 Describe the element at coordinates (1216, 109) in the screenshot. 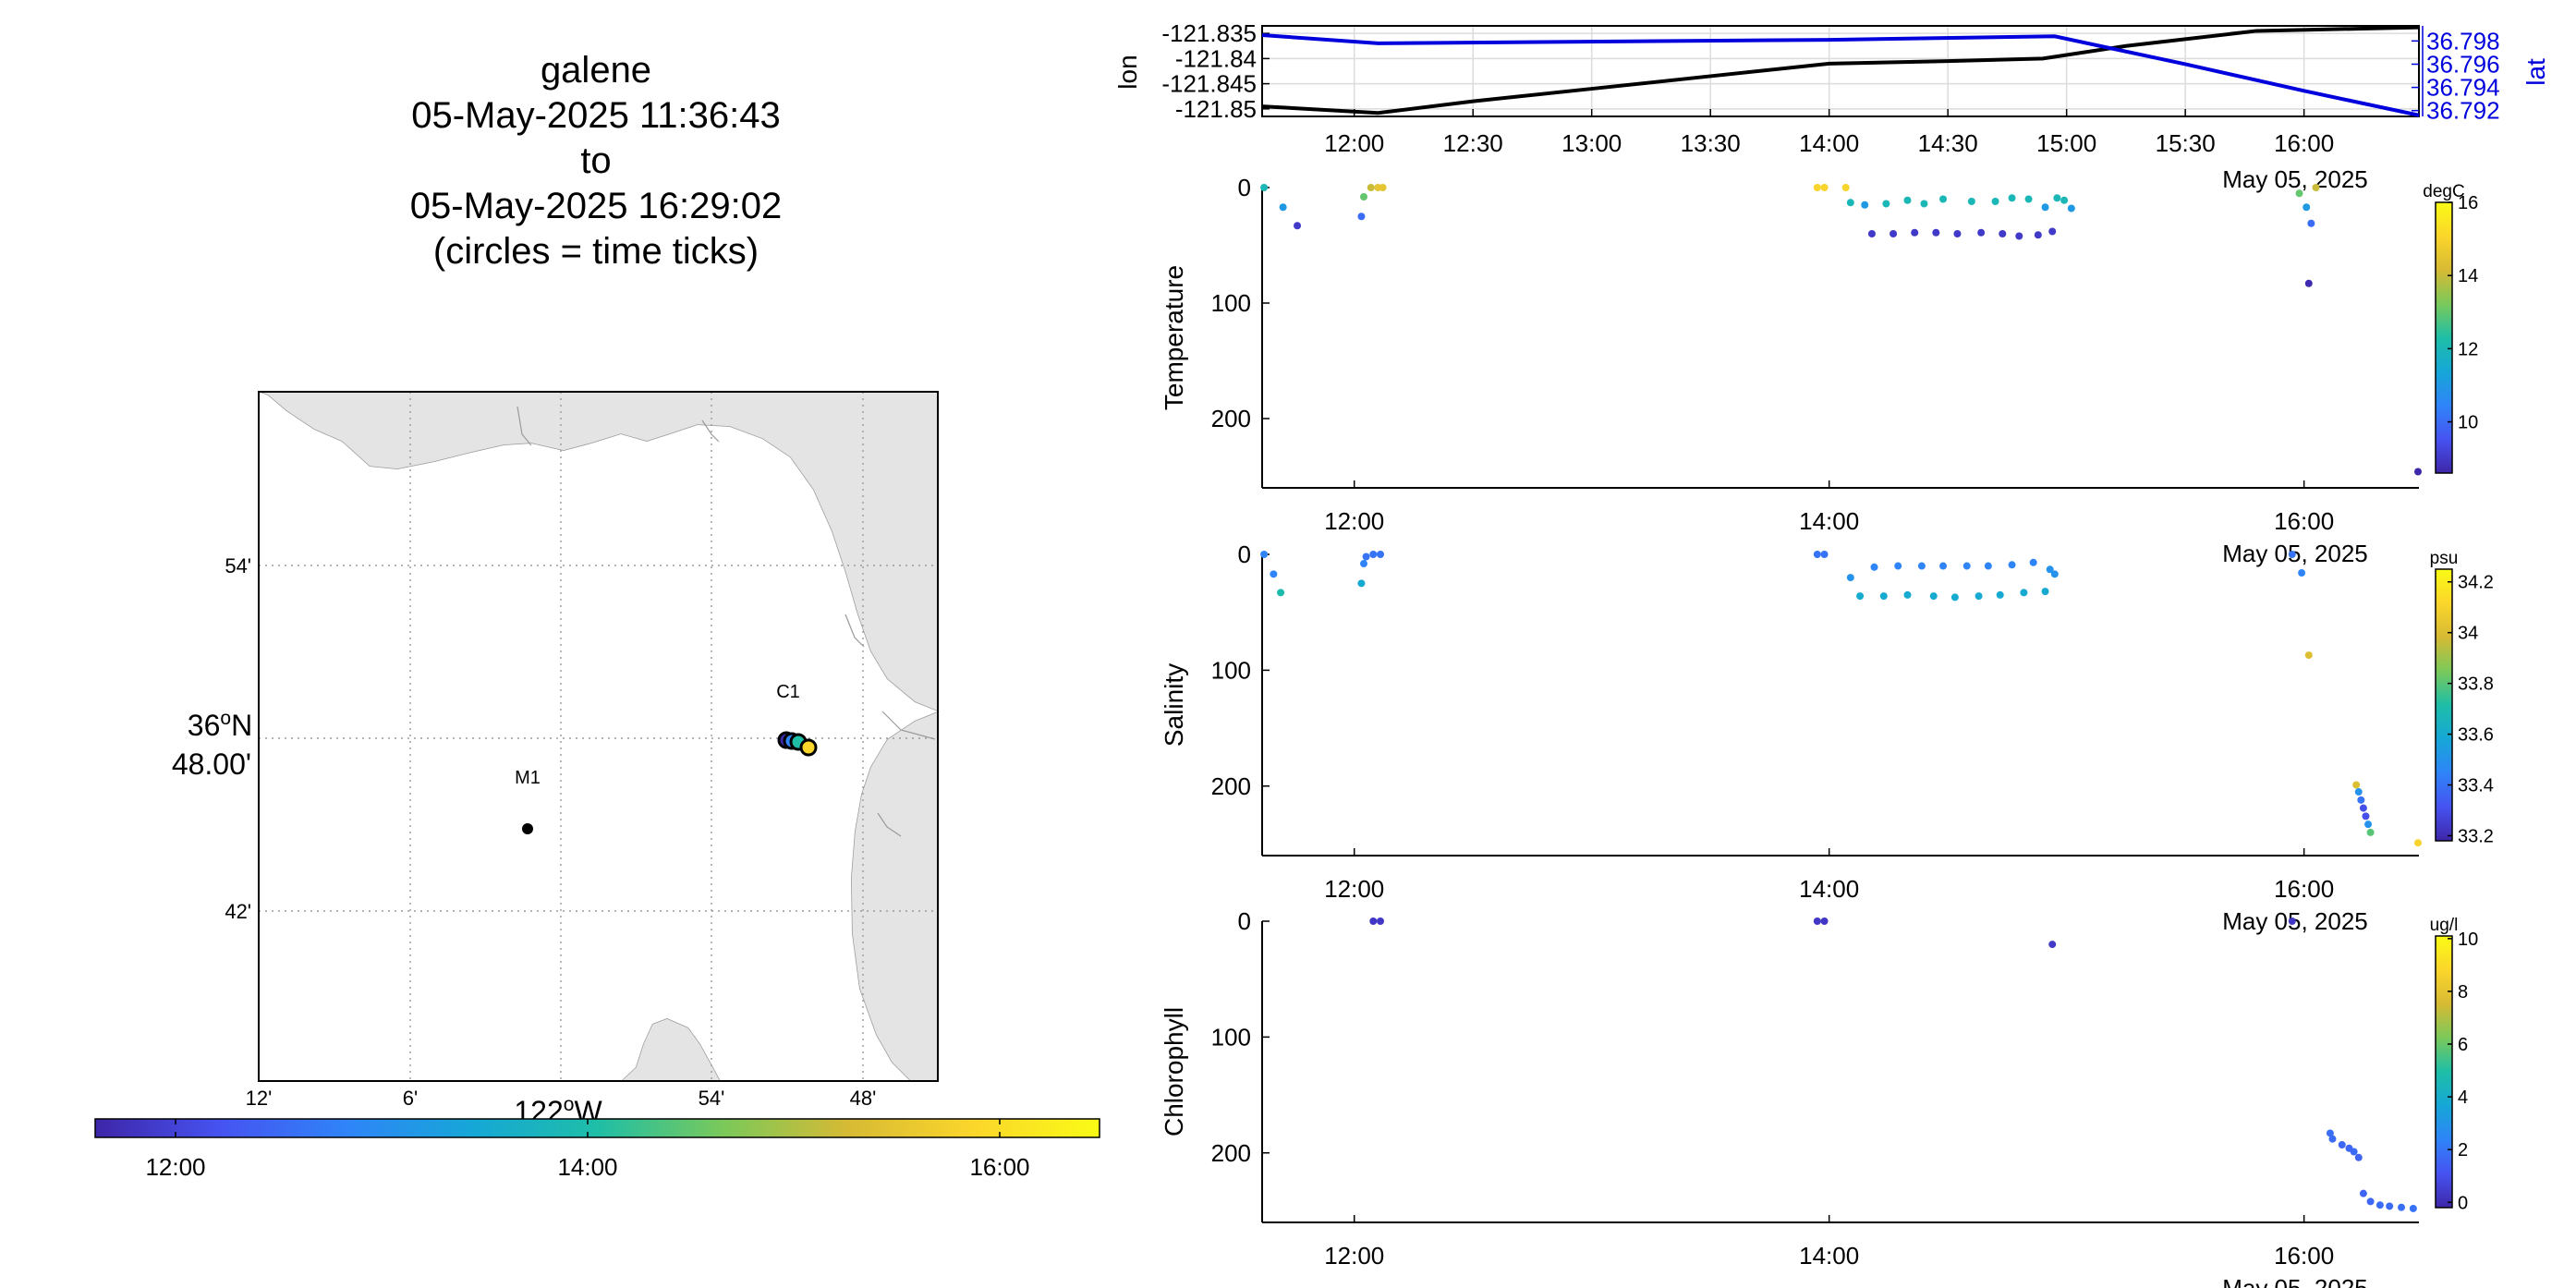

I see `y-tick-label: -121.85` at that location.